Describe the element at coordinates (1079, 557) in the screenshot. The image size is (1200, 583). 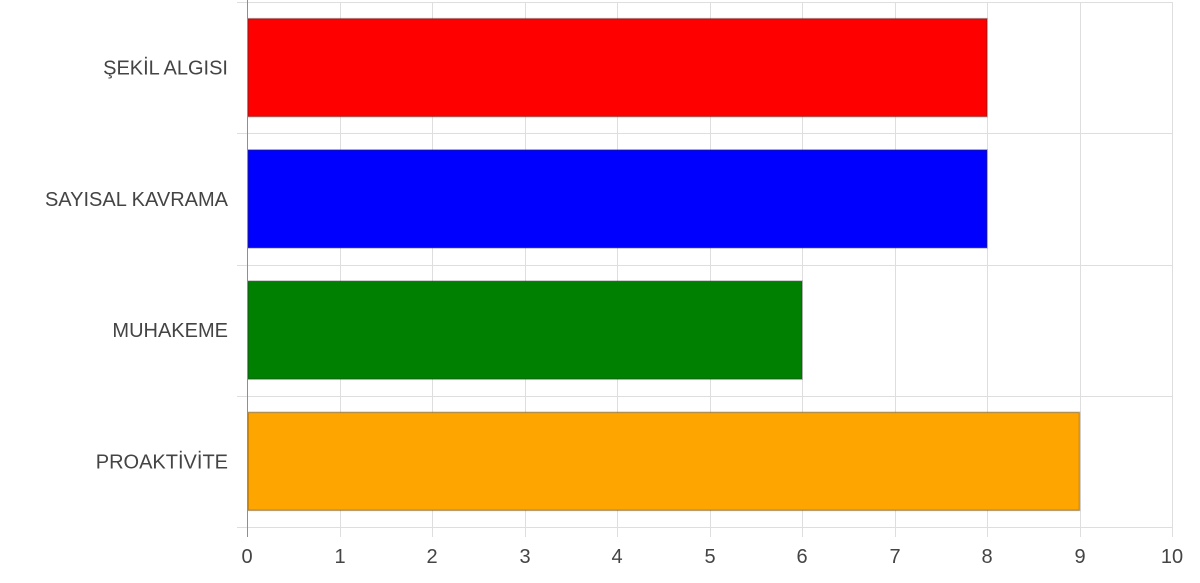
I see `x-tick-label: 9` at that location.